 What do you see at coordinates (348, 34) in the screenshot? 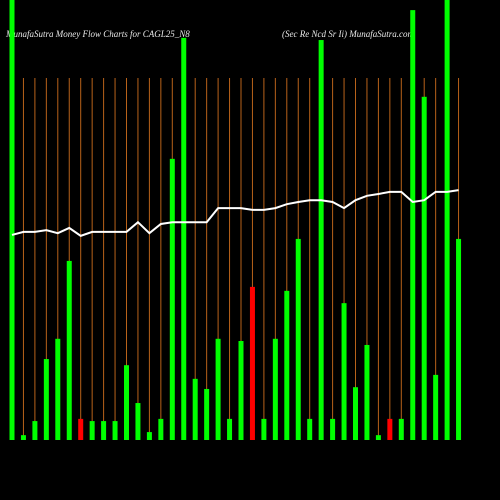
I see `chart-subtitle: (Sec Re Ncd Sr Ii) MunafaSutra.com` at bounding box center [348, 34].